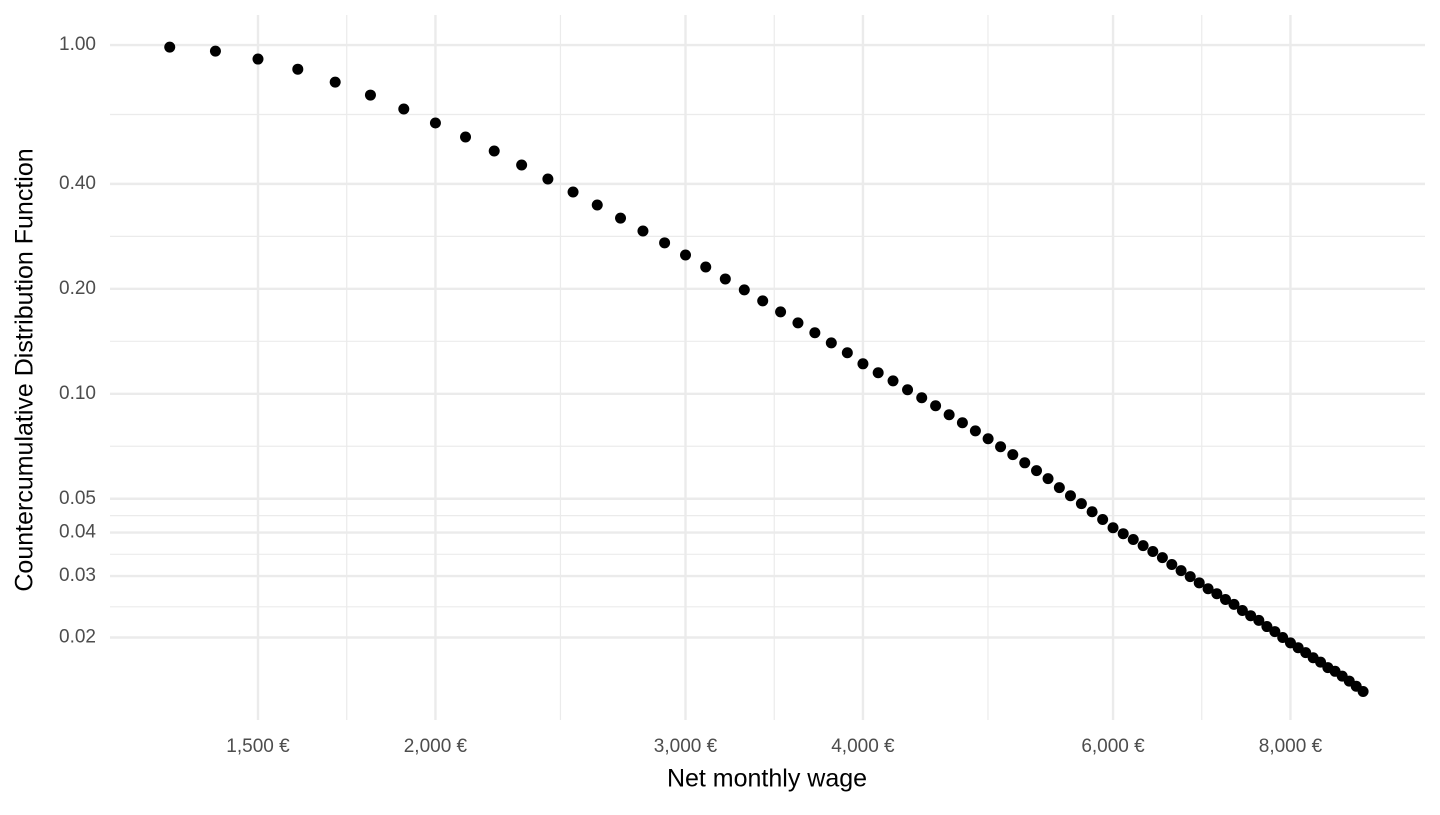 This screenshot has width=1440, height=815. What do you see at coordinates (25, 369) in the screenshot?
I see `y-axis-title: Countercumulative Distribution Function` at bounding box center [25, 369].